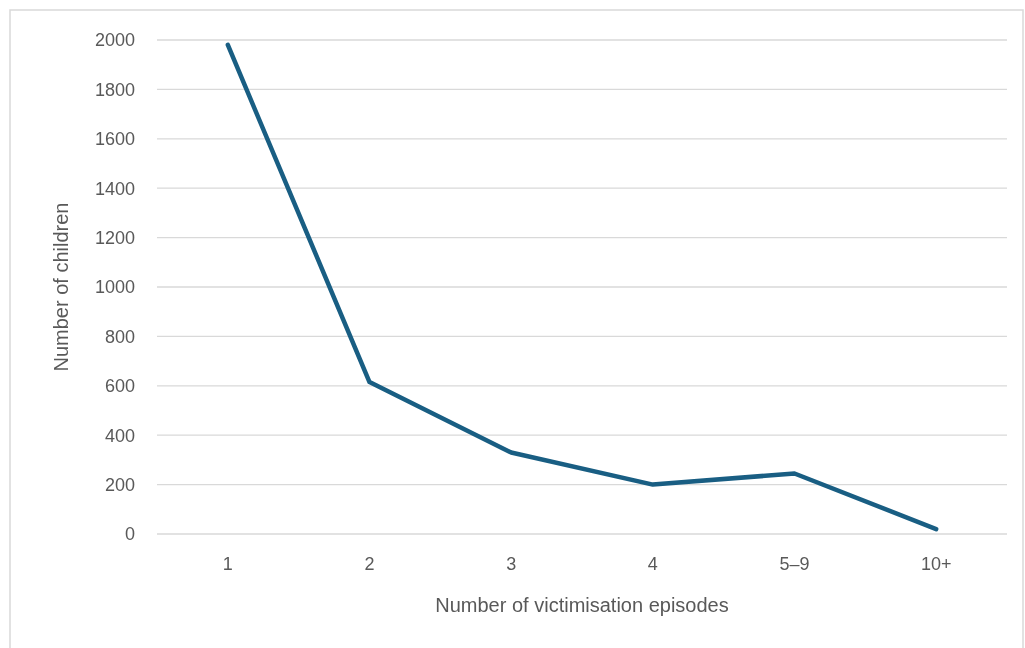 The width and height of the screenshot is (1025, 648). I want to click on y-tick-label: 1000, so click(114, 287).